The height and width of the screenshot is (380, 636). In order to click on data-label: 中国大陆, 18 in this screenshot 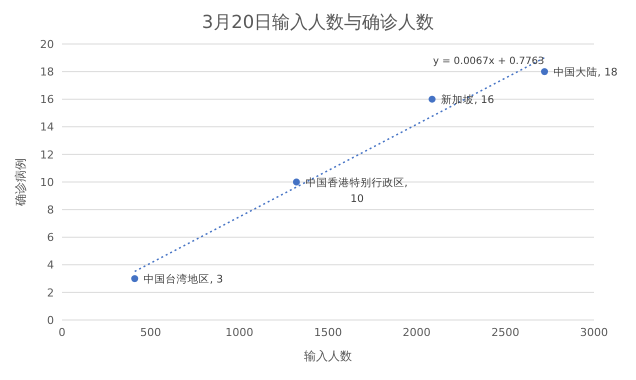, I will do `click(586, 72)`.